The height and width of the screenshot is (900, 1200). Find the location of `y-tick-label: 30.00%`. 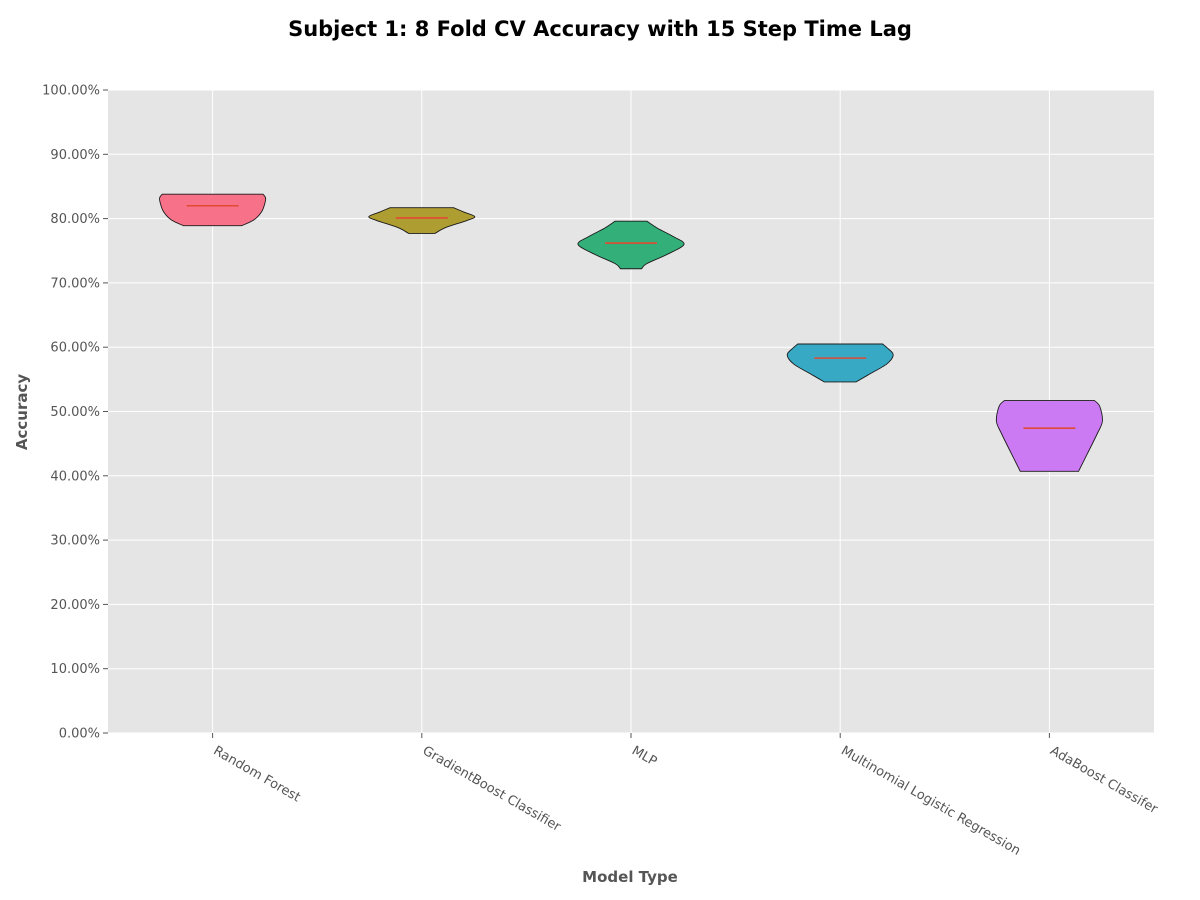

y-tick-label: 30.00% is located at coordinates (75, 541).